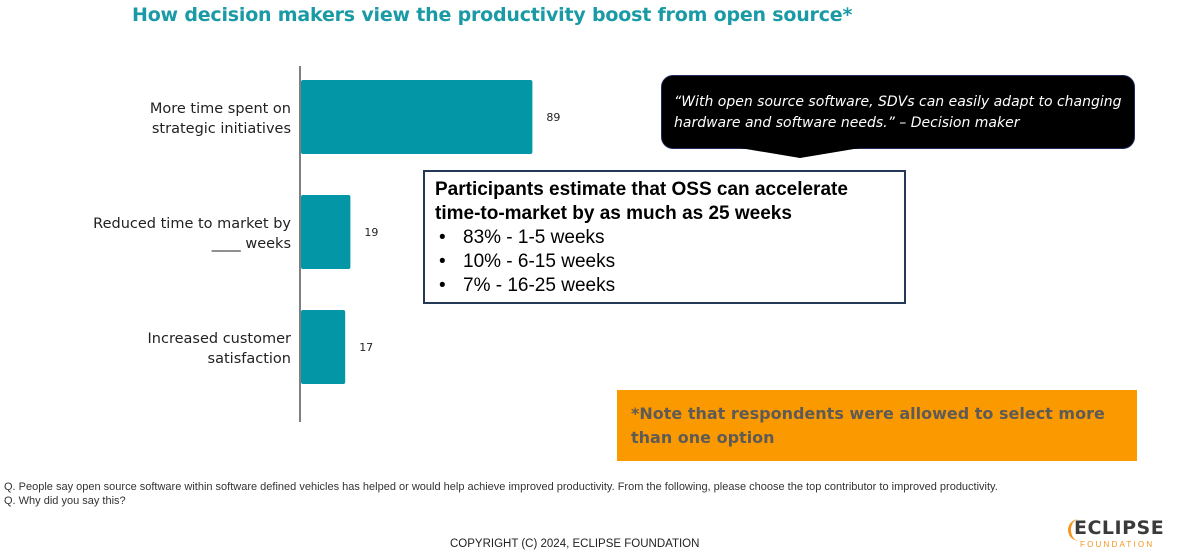 This screenshot has width=1186, height=553. I want to click on copyright-text: COPYRIGHT (C) 2024, ECLIPSE FOUNDATION, so click(575, 544).